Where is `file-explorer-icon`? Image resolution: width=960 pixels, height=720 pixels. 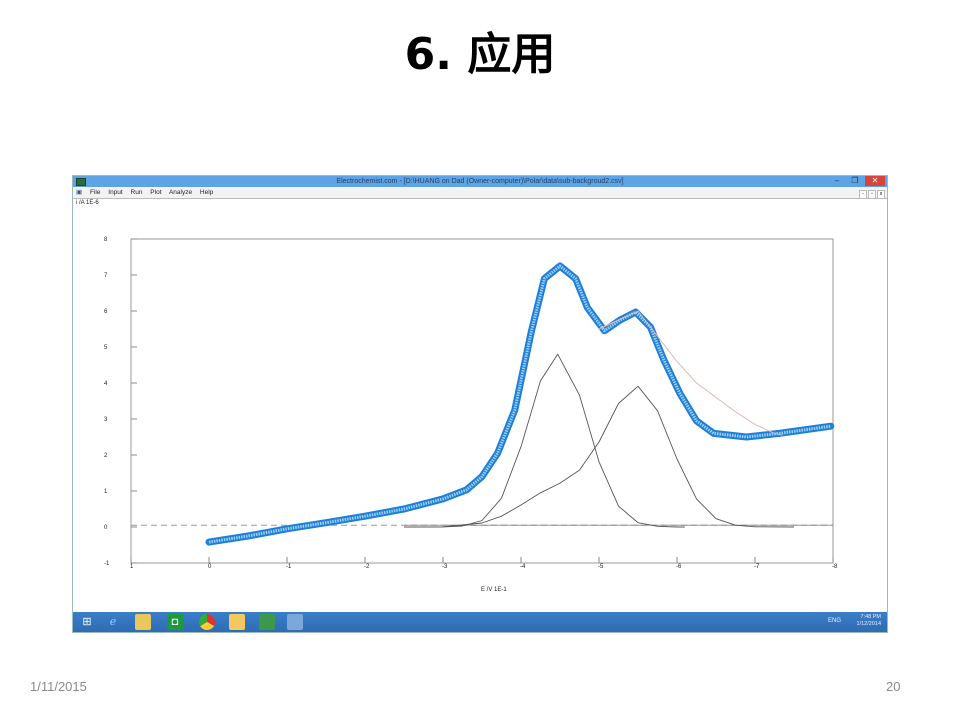 file-explorer-icon is located at coordinates (143, 622).